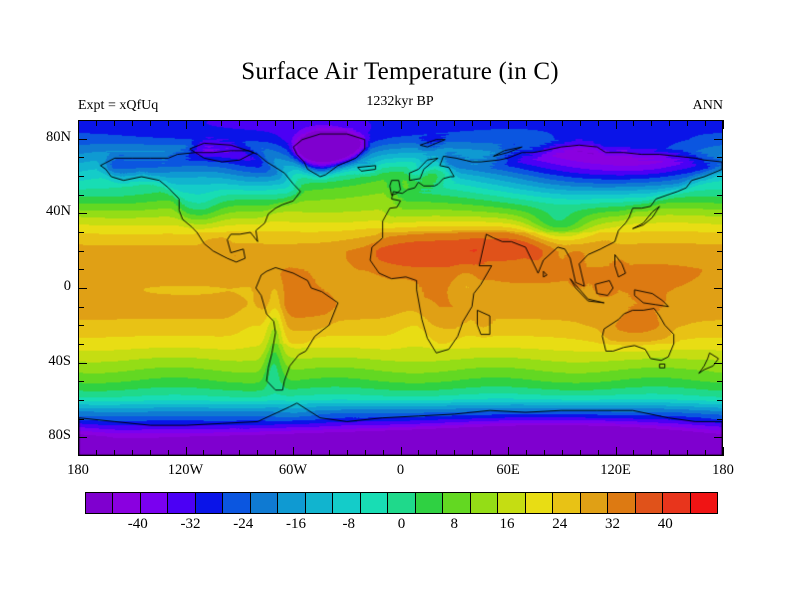  What do you see at coordinates (243, 524) in the screenshot?
I see `colorbar-tick-label: -24` at bounding box center [243, 524].